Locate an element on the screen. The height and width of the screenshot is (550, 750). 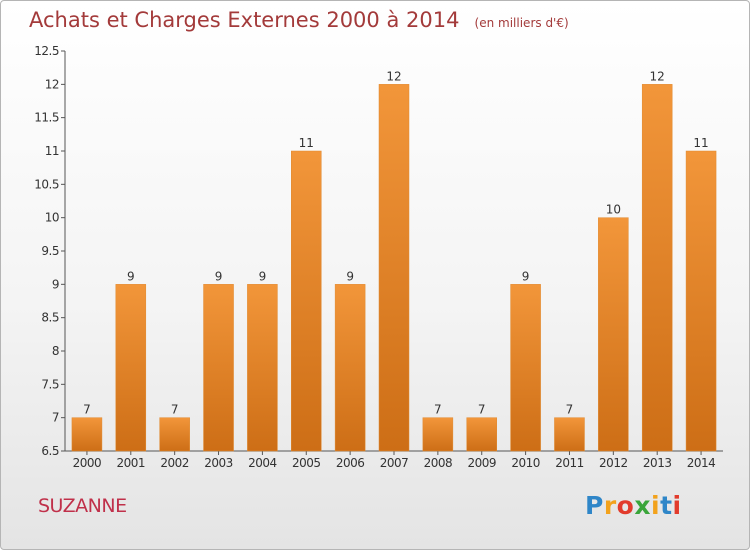
logo-letter: t is located at coordinates (666, 505).